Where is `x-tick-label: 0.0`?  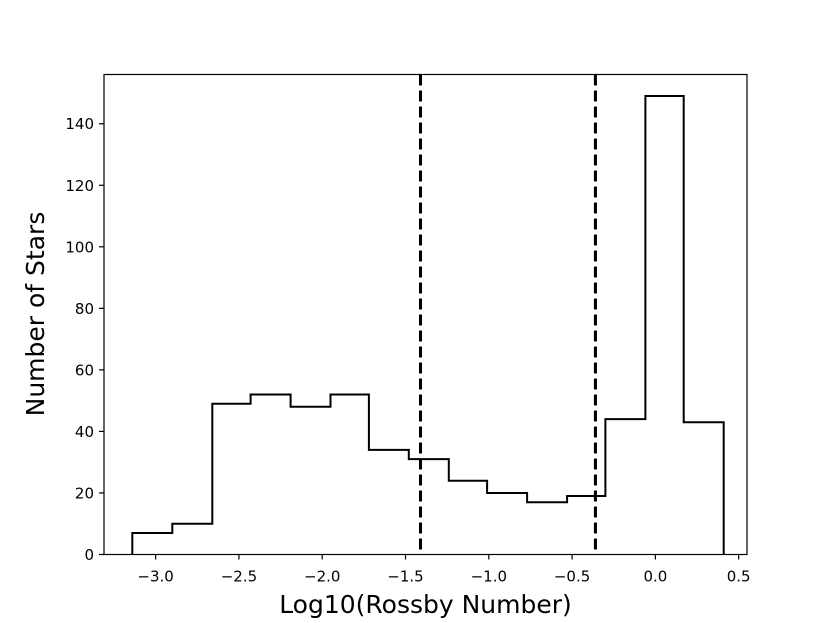 x-tick-label: 0.0 is located at coordinates (655, 577).